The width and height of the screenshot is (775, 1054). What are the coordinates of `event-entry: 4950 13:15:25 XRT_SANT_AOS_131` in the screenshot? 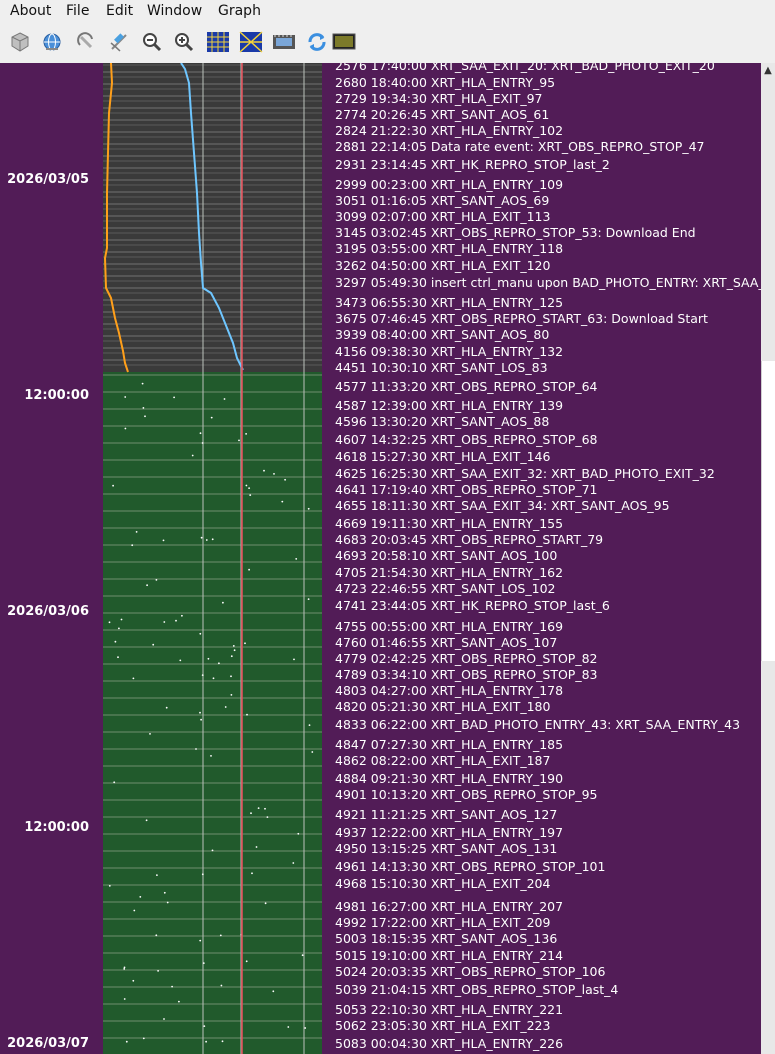 It's located at (446, 848).